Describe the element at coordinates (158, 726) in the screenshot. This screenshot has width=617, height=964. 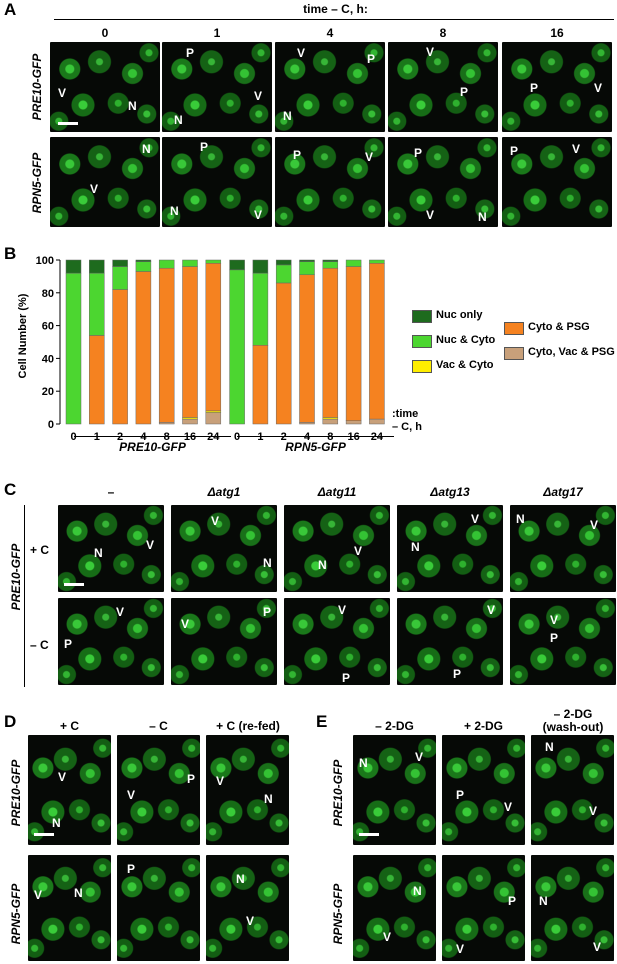
I see `panel-d-col-minus-c: – C` at that location.